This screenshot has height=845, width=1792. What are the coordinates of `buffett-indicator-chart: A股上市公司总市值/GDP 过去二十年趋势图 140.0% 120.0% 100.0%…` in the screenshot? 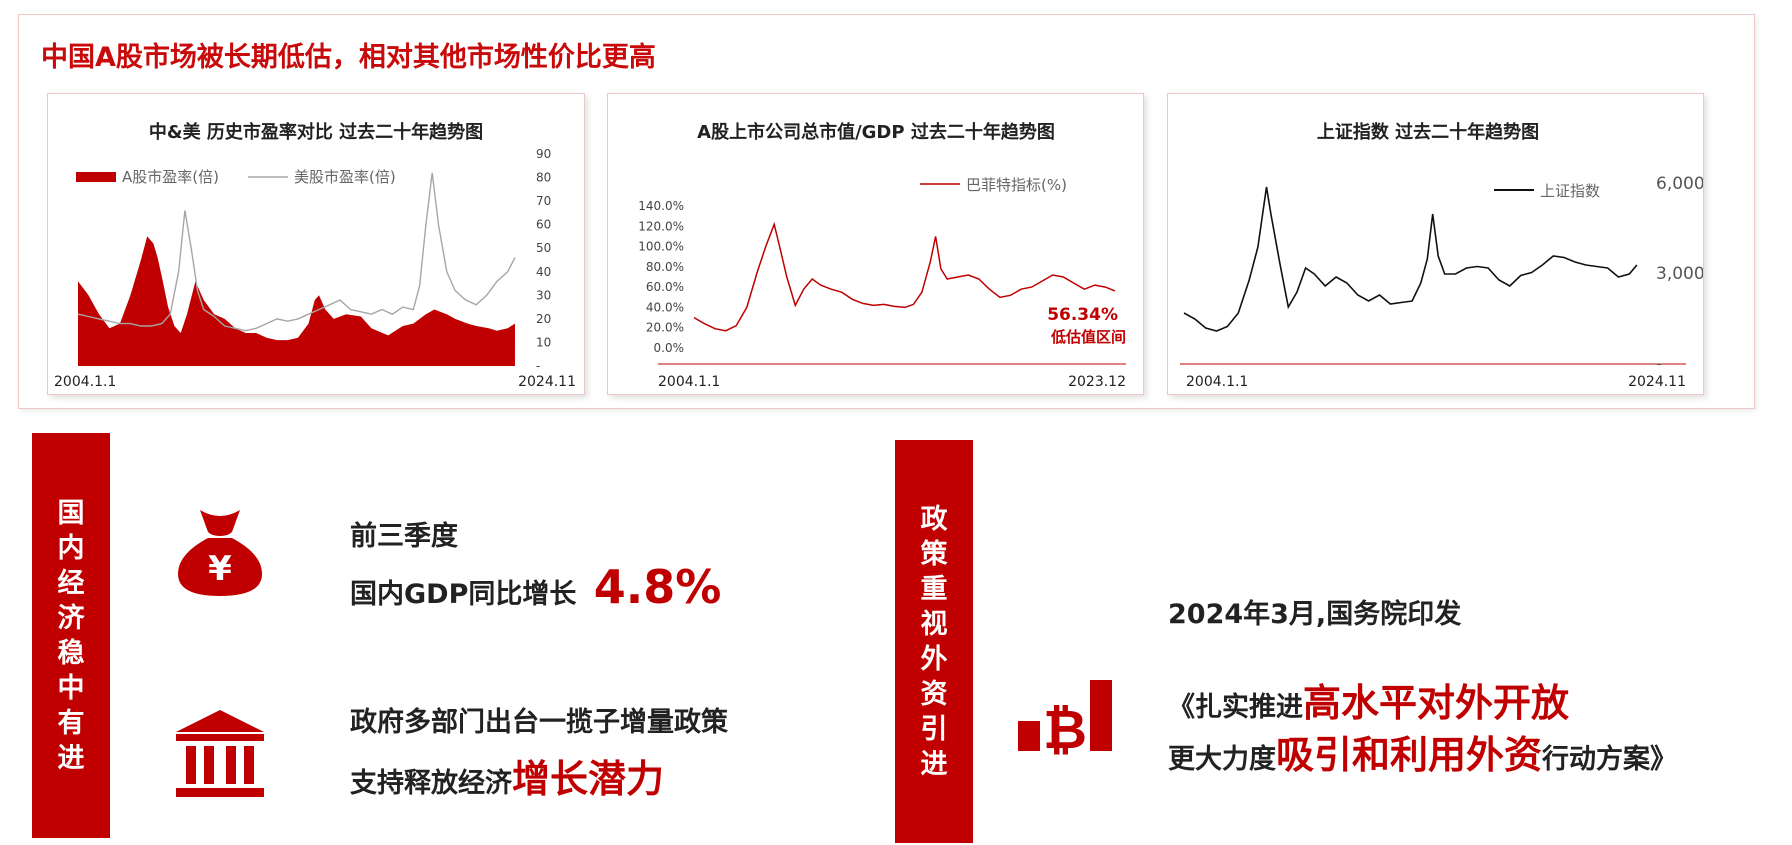 It's located at (882, 255).